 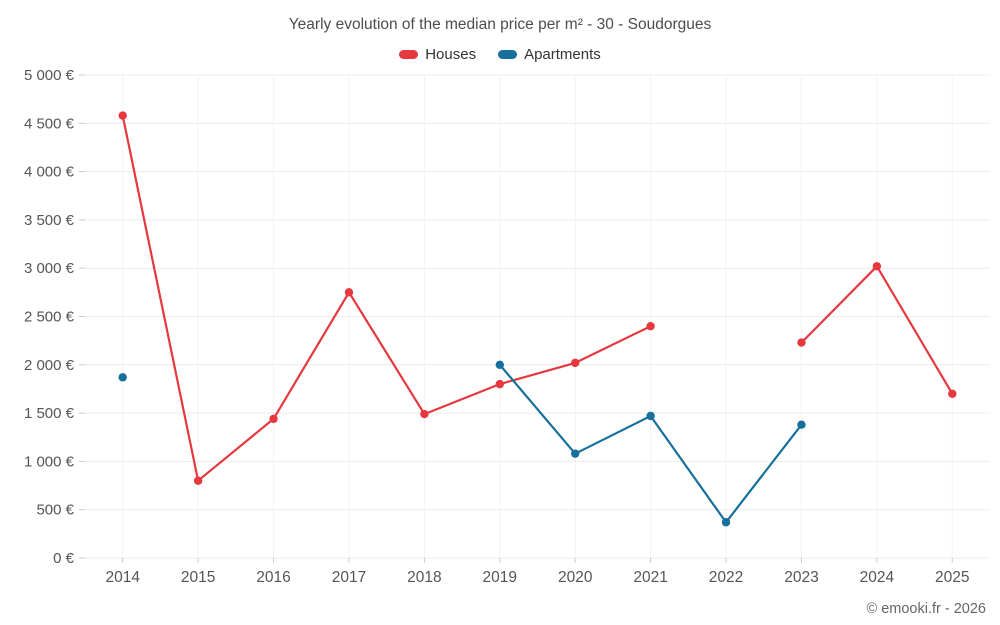 What do you see at coordinates (801, 577) in the screenshot?
I see `x-tick-label: 2023` at bounding box center [801, 577].